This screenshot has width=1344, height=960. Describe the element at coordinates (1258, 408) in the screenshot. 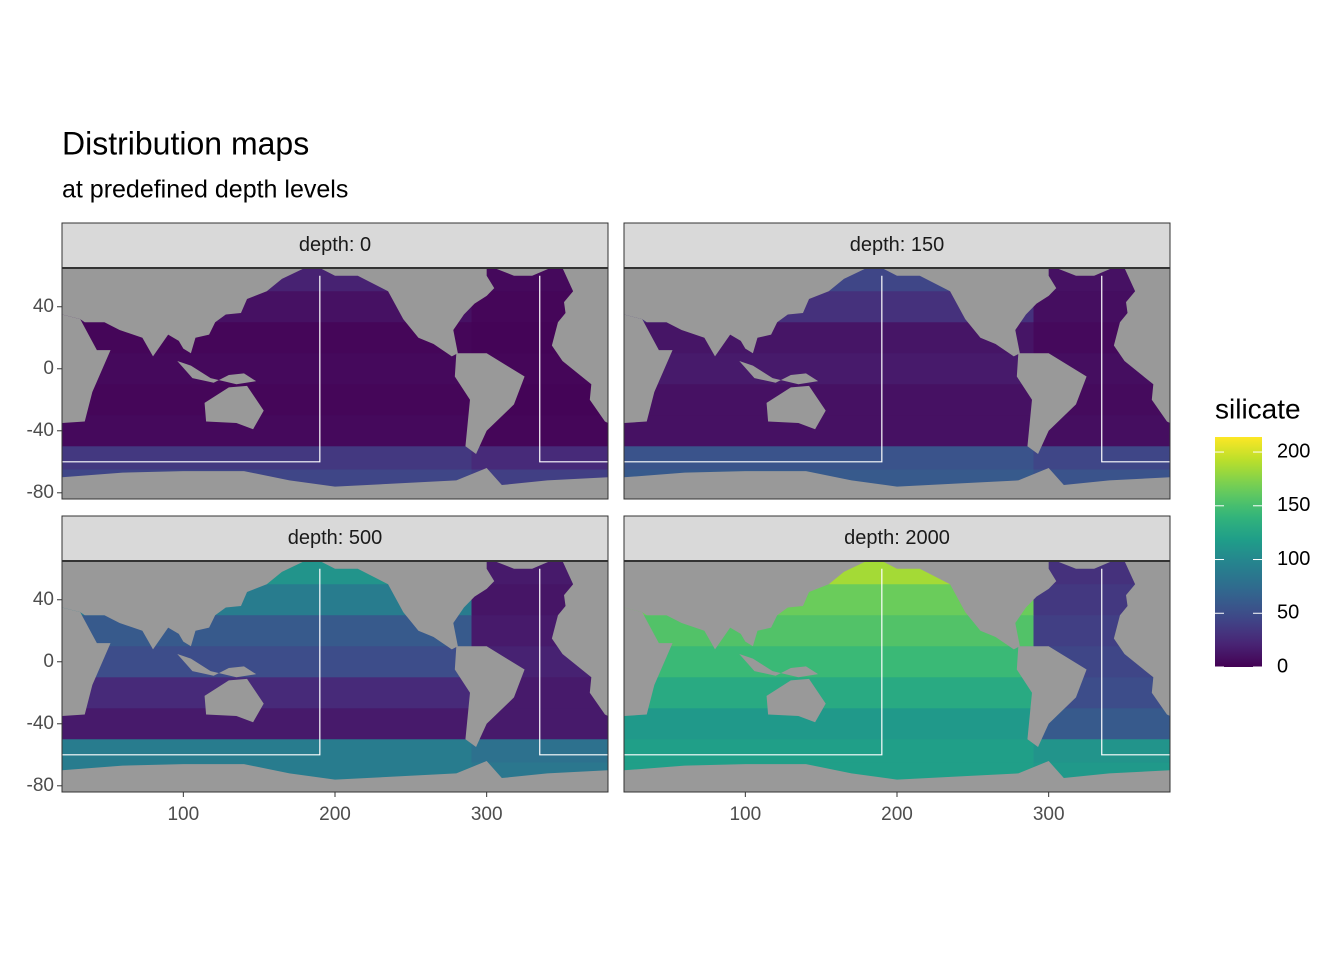

I see `legend-title: silicate` at that location.